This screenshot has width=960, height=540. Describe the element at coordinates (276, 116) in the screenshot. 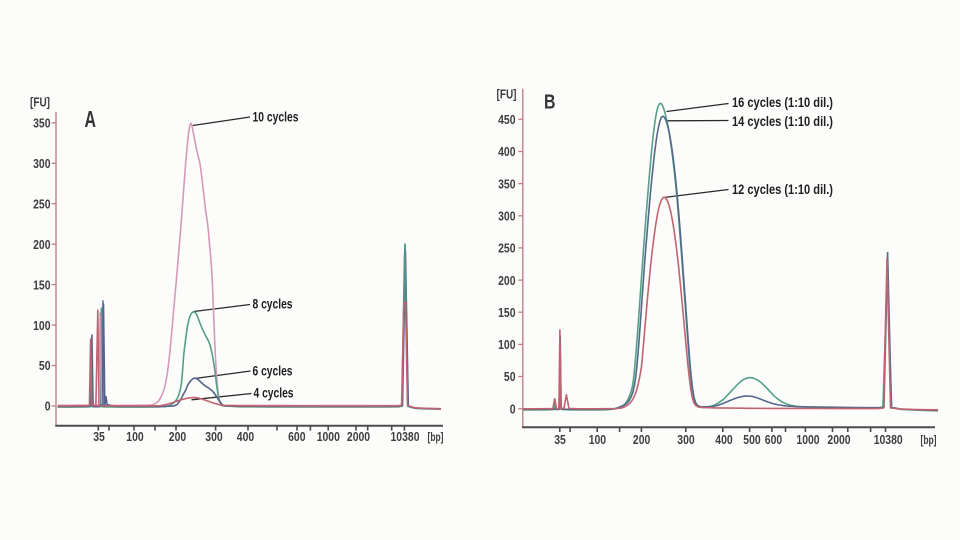

I see `svg-text: 10 cycles` at that location.